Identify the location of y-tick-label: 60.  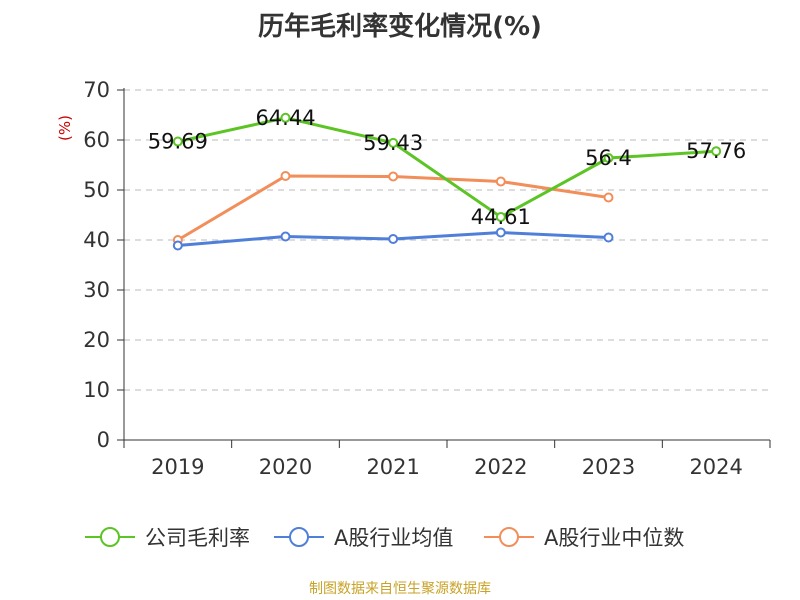
(96, 140).